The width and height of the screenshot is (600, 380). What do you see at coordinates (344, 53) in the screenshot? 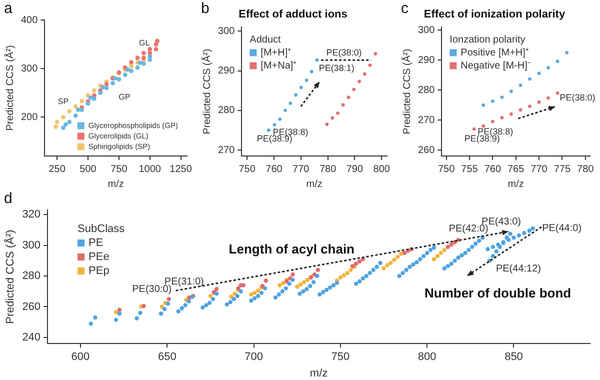
I see `annotation: PE(38:0)` at bounding box center [344, 53].